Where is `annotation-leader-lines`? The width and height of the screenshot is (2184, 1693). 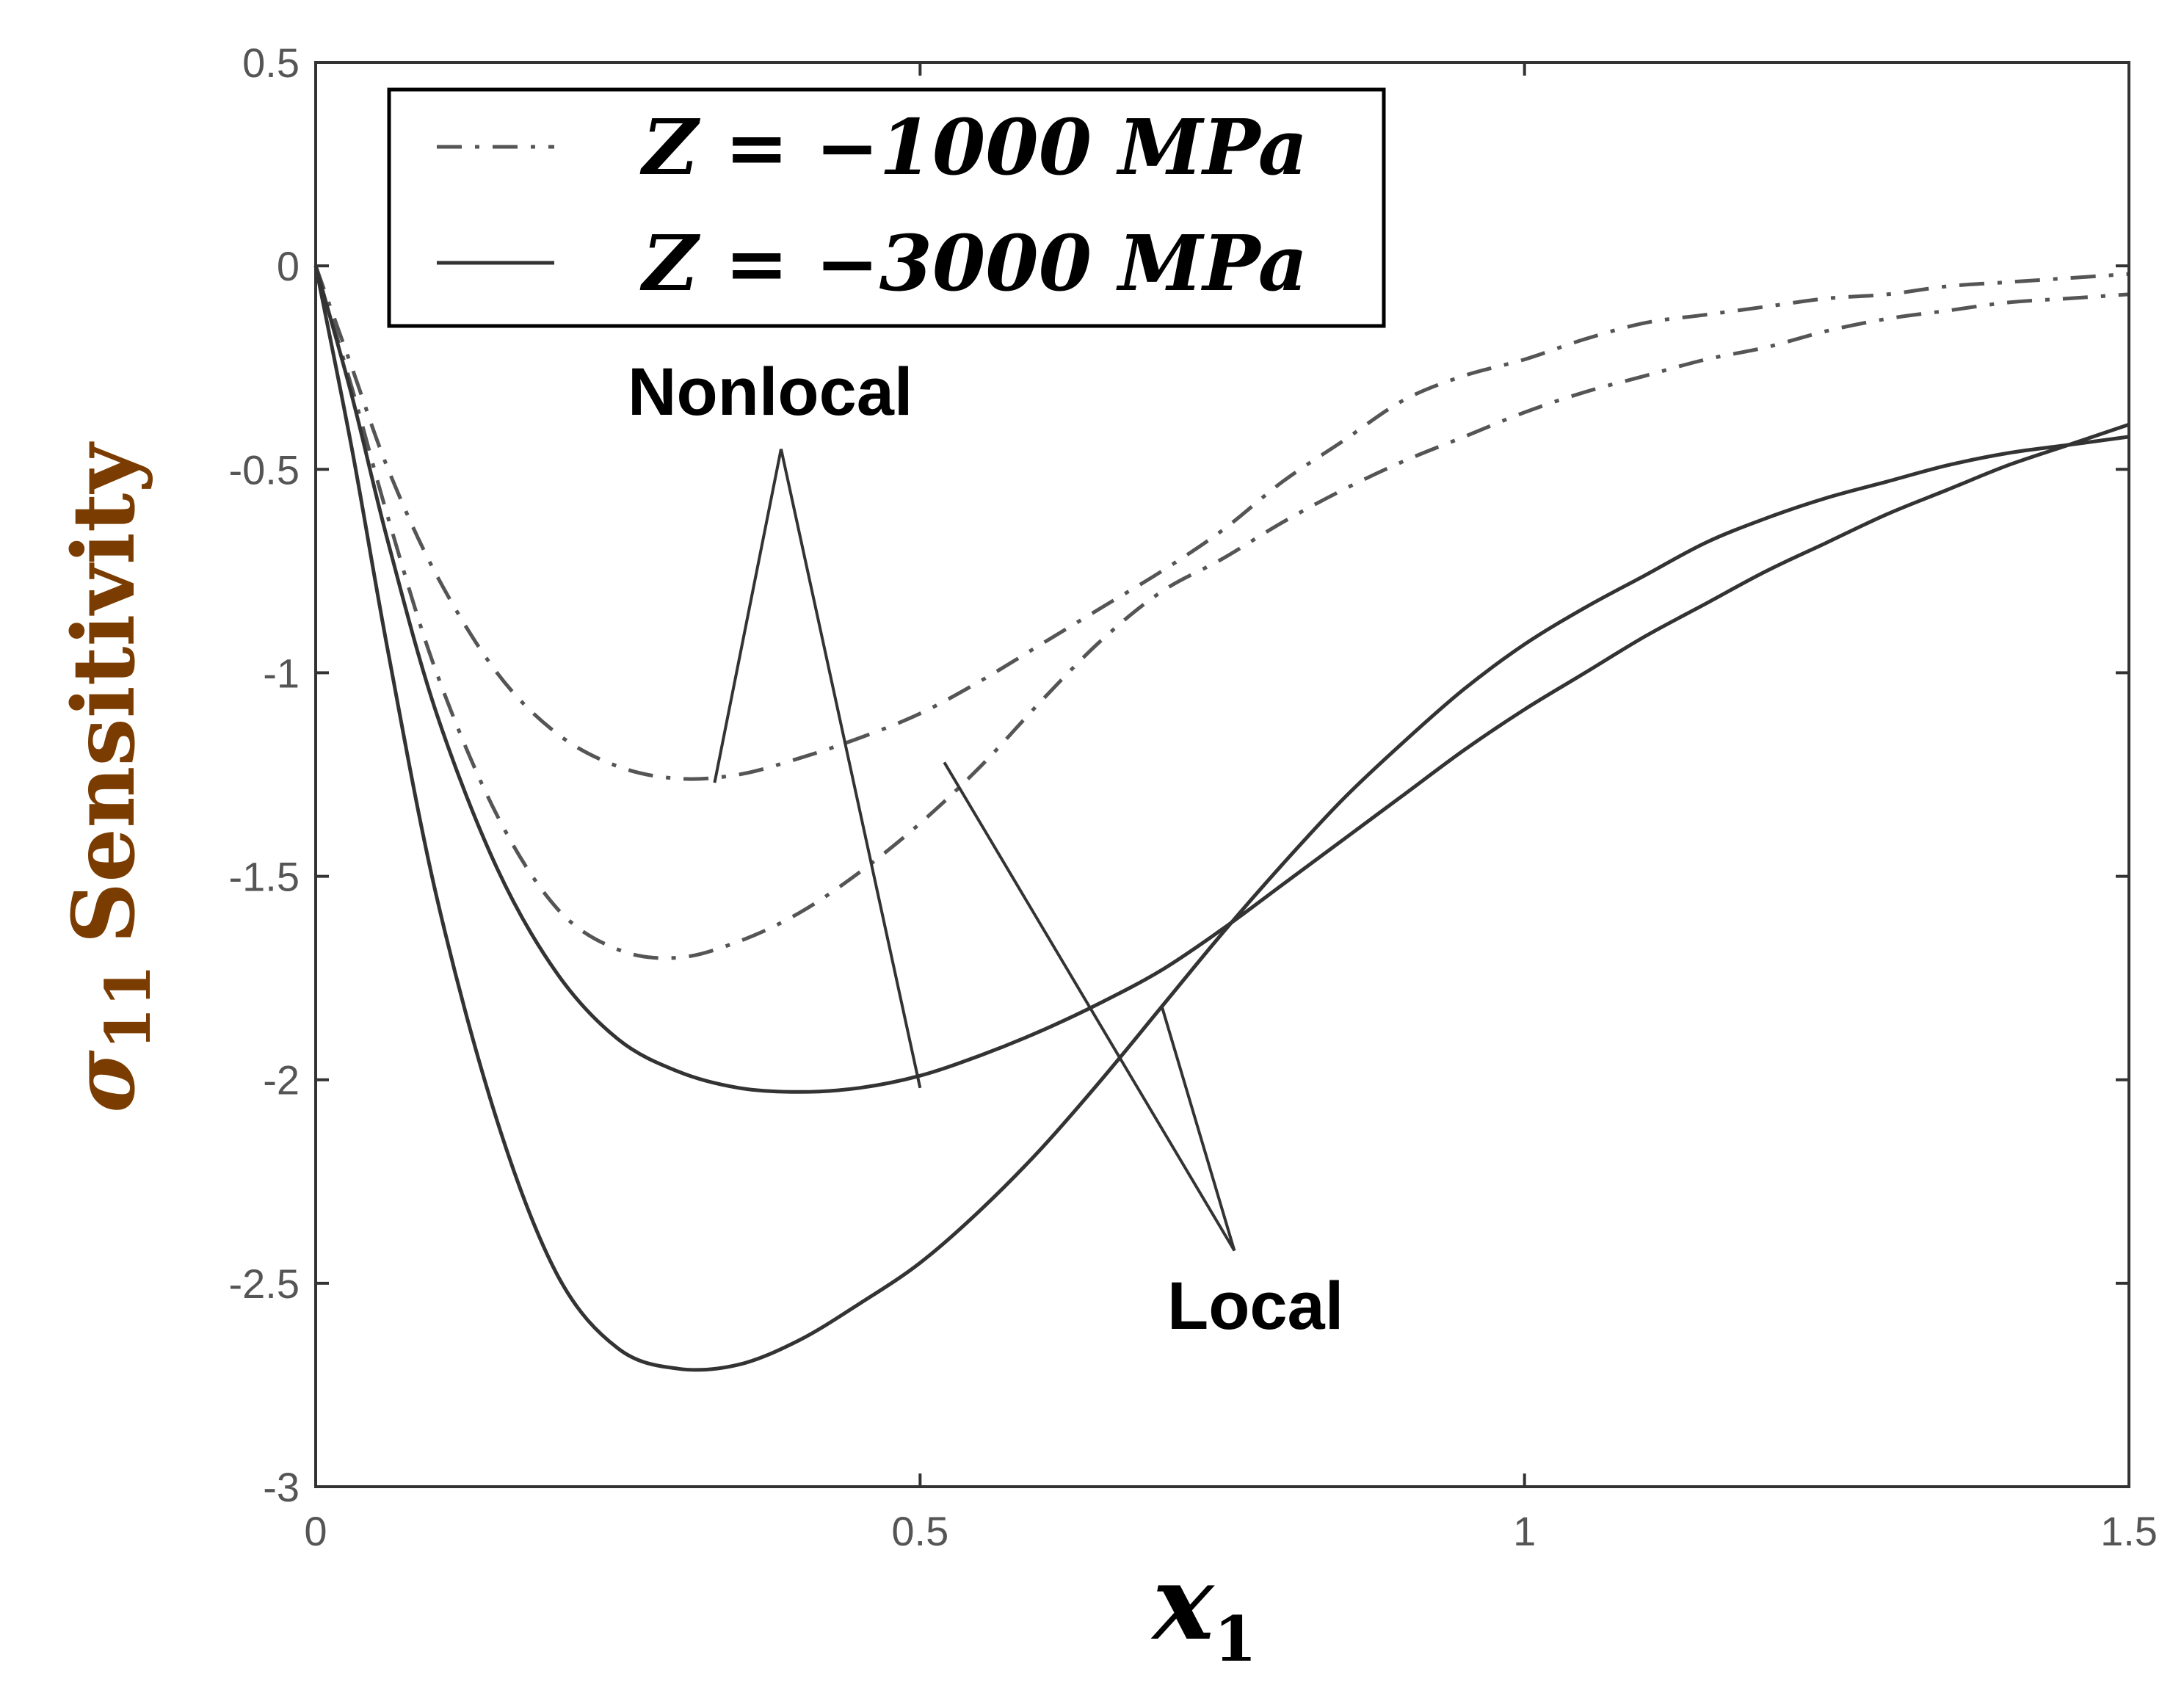 annotation-leader-lines is located at coordinates (975, 851).